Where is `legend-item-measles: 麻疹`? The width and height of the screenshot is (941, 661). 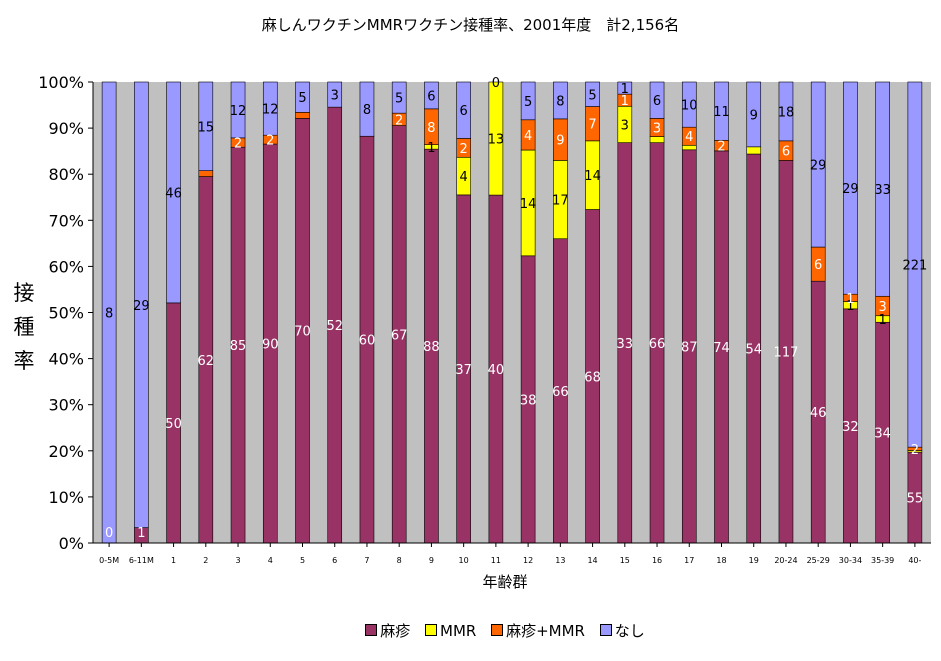 legend-item-measles: 麻疹 is located at coordinates (387, 630).